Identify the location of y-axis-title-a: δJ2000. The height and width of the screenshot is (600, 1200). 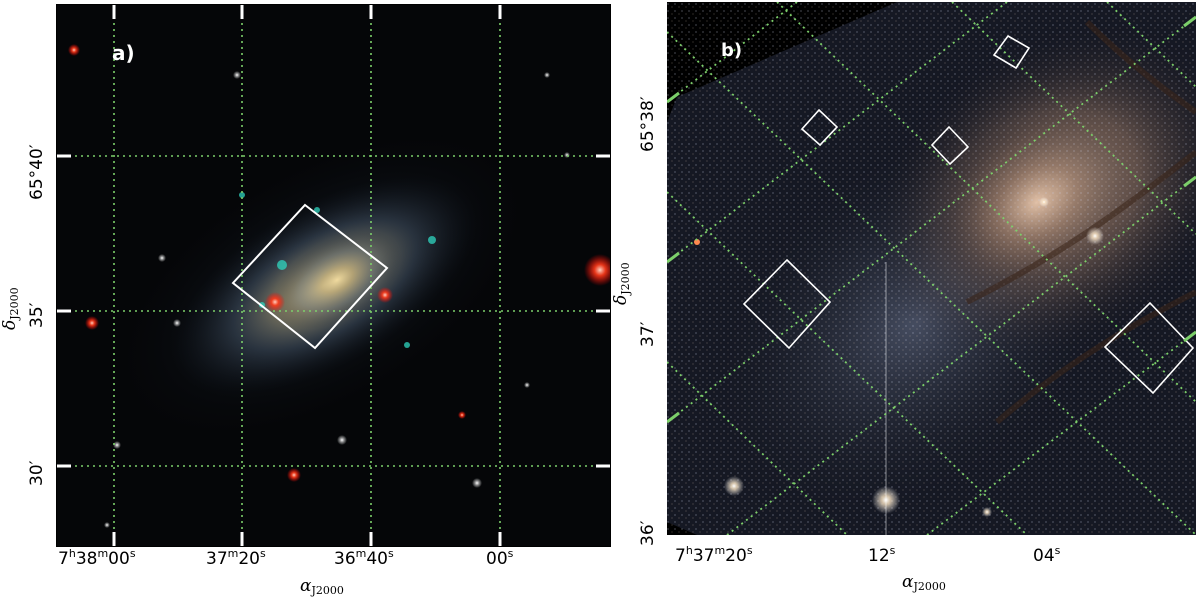
(10, 308).